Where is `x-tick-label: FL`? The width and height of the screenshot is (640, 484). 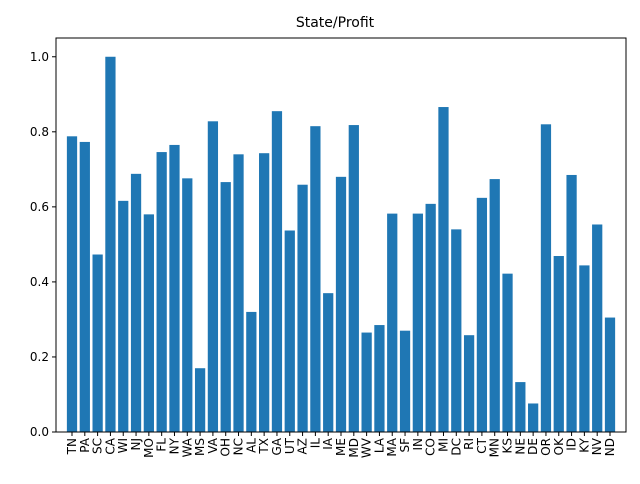 x-tick-label: FL is located at coordinates (162, 445).